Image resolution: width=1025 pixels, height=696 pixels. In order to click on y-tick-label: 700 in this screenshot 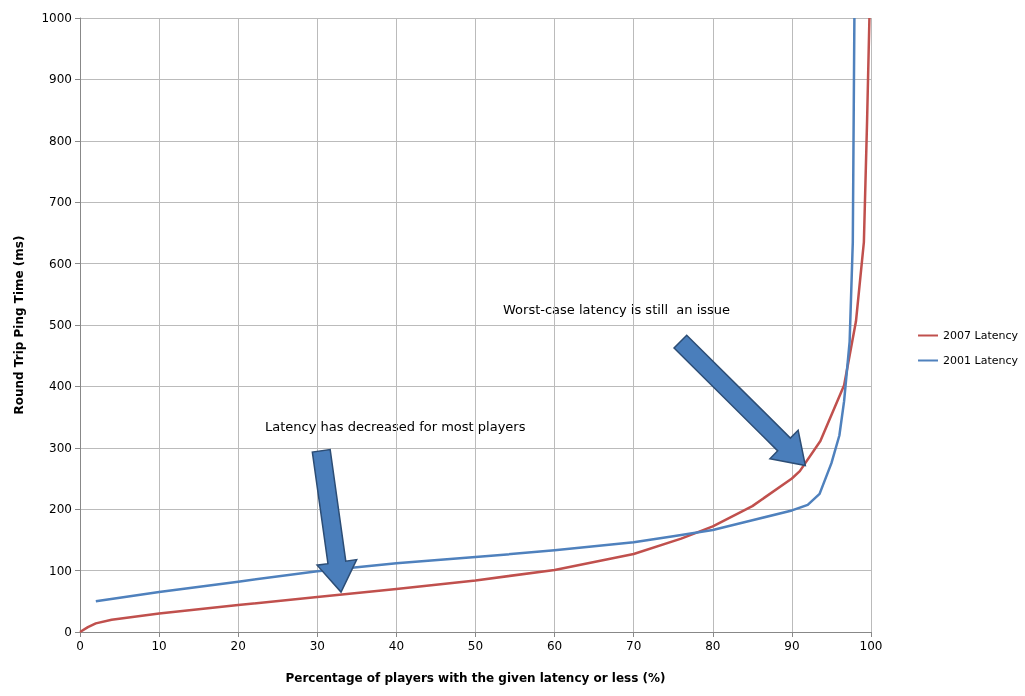, I will do `click(60, 202)`.